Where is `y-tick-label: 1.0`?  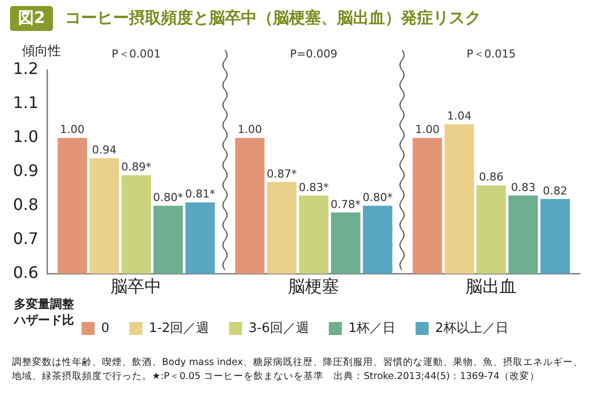
y-tick-label: 1.0 is located at coordinates (25, 136).